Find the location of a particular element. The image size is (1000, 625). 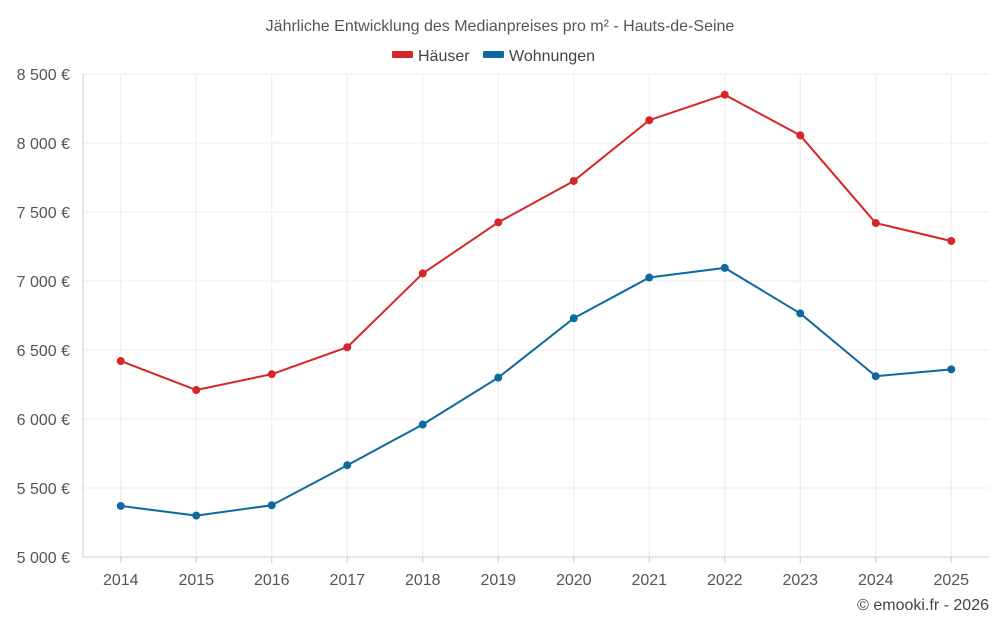

x-tick-label: 2016 is located at coordinates (272, 580).